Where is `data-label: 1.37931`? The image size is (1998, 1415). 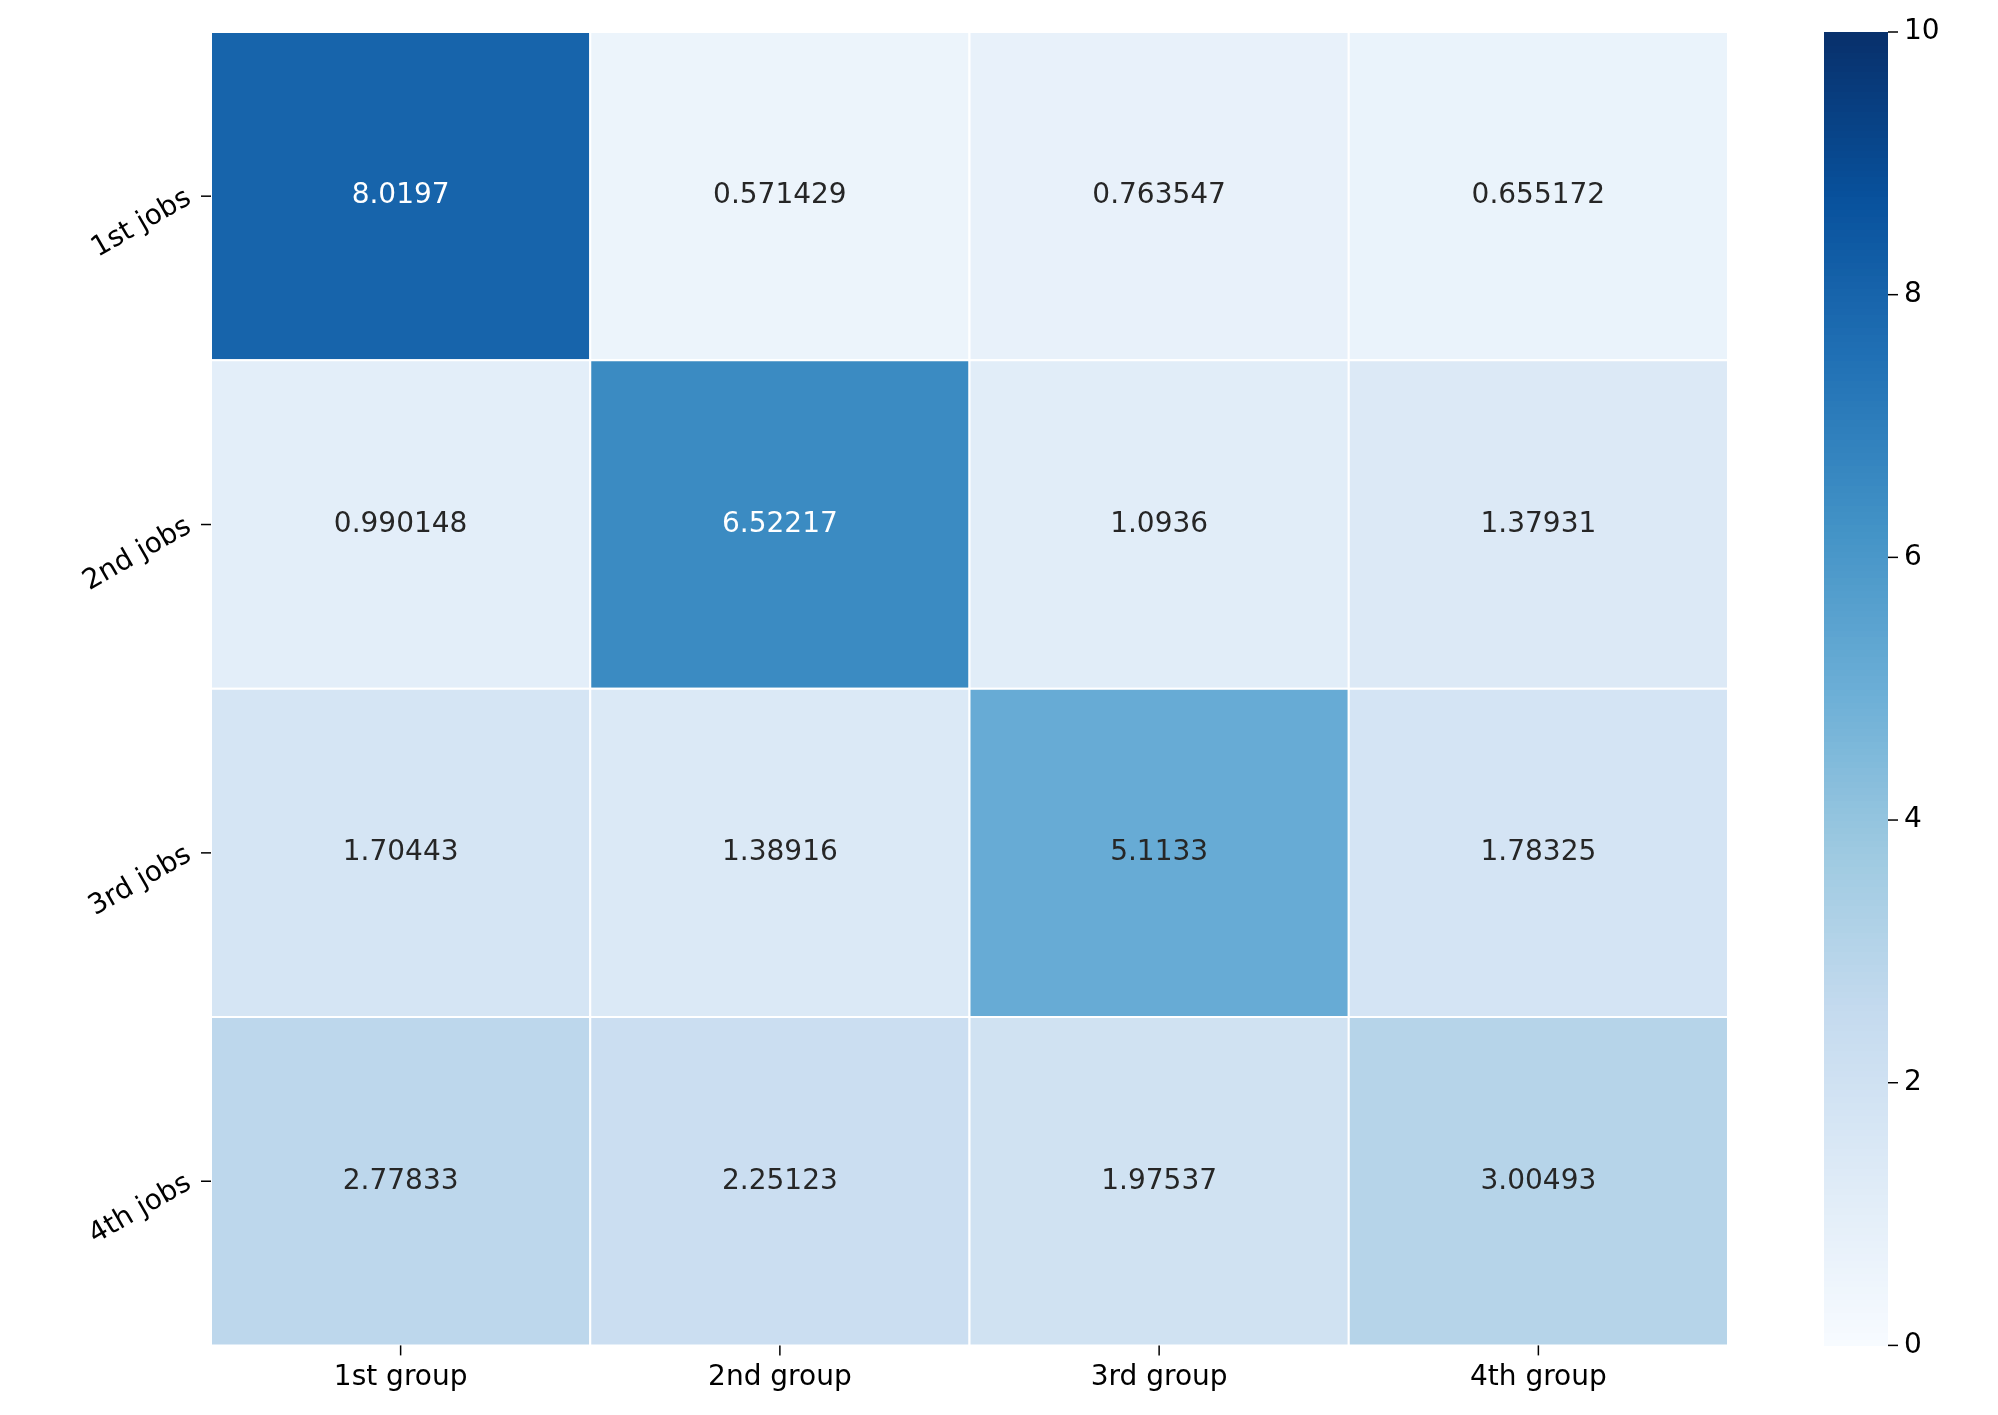 data-label: 1.37931 is located at coordinates (1538, 522).